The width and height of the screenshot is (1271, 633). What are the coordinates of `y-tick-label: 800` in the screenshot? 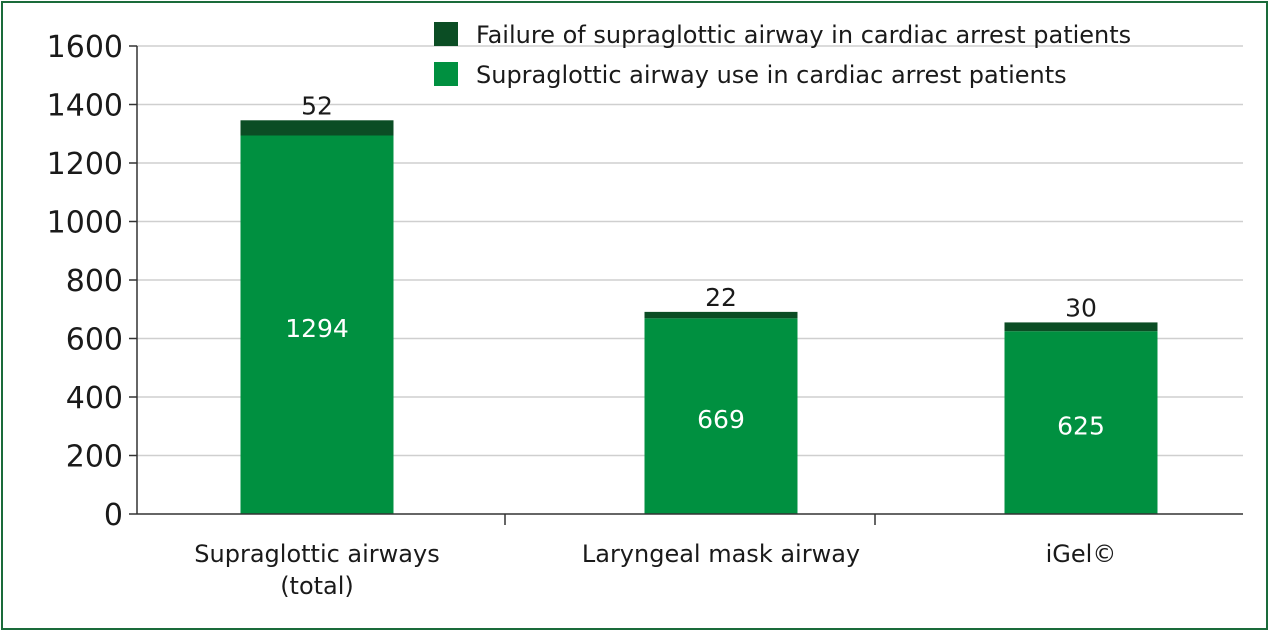 It's located at (94, 281).